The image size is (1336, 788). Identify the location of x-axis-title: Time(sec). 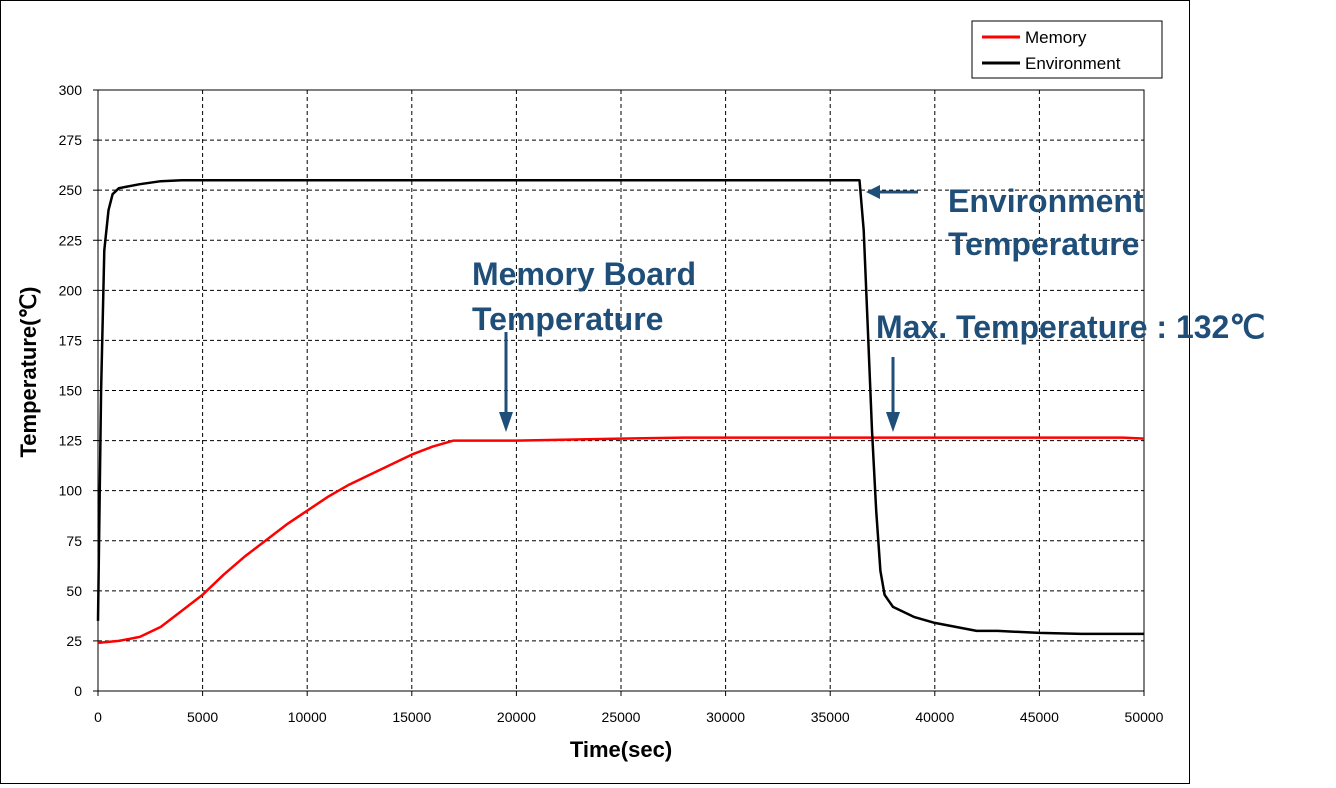
(621, 749).